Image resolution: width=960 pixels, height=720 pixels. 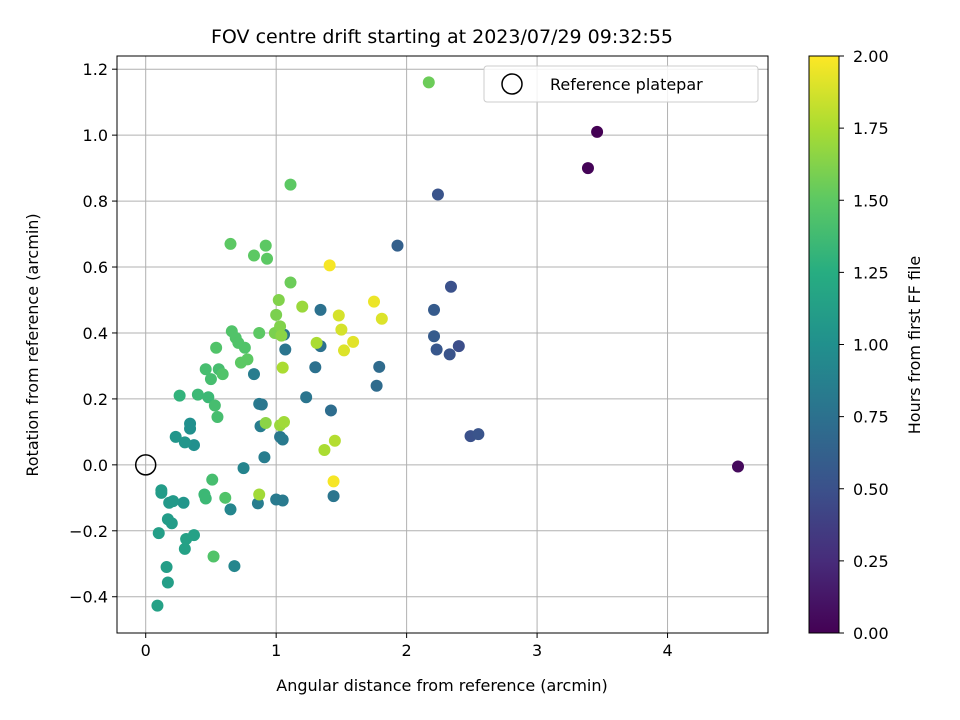 I want to click on x-axis-ticks: 0 1 2 3 4, so click(x=407, y=646).